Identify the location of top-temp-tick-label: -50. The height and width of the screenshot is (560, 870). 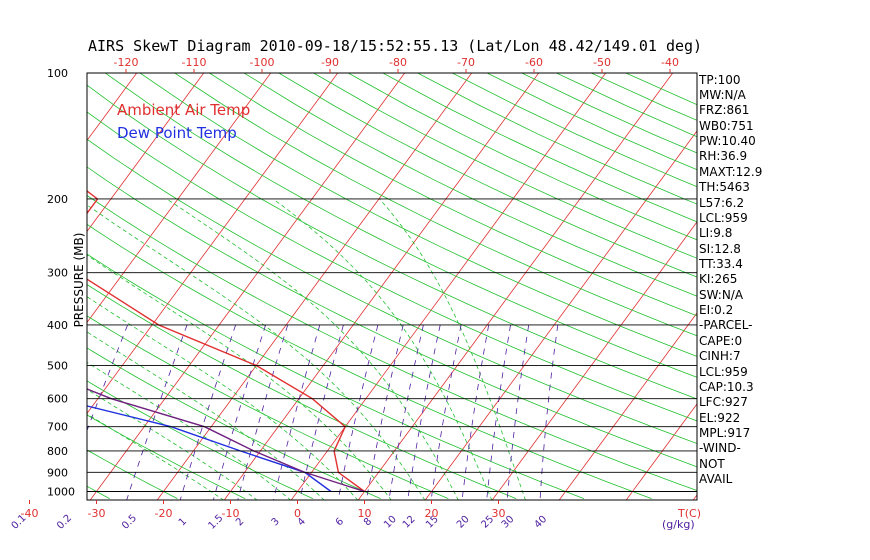
(602, 62).